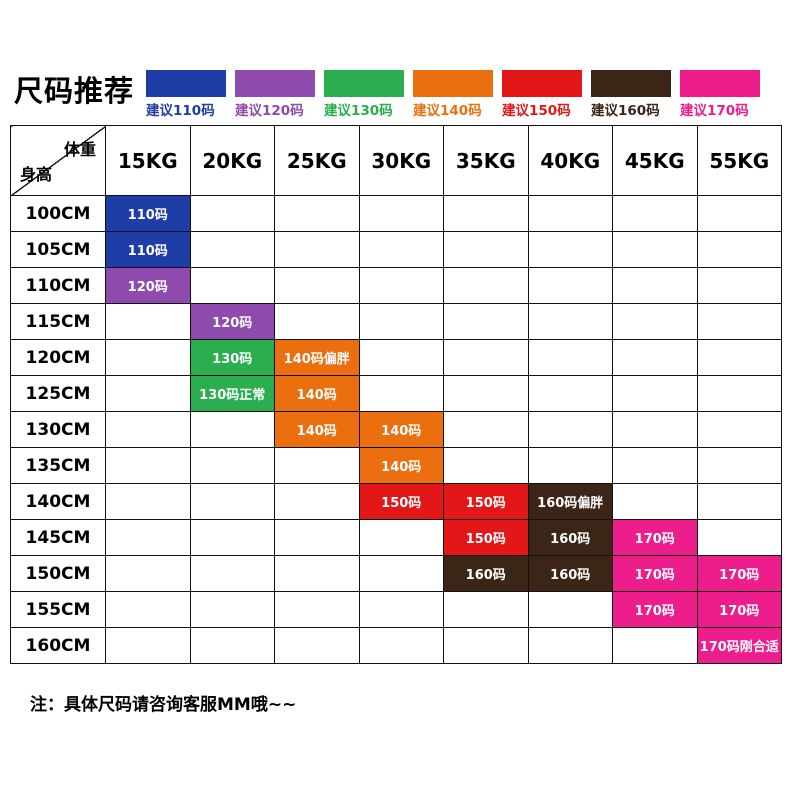 The width and height of the screenshot is (790, 797). What do you see at coordinates (631, 94) in the screenshot?
I see `legend-item: 建议160码` at bounding box center [631, 94].